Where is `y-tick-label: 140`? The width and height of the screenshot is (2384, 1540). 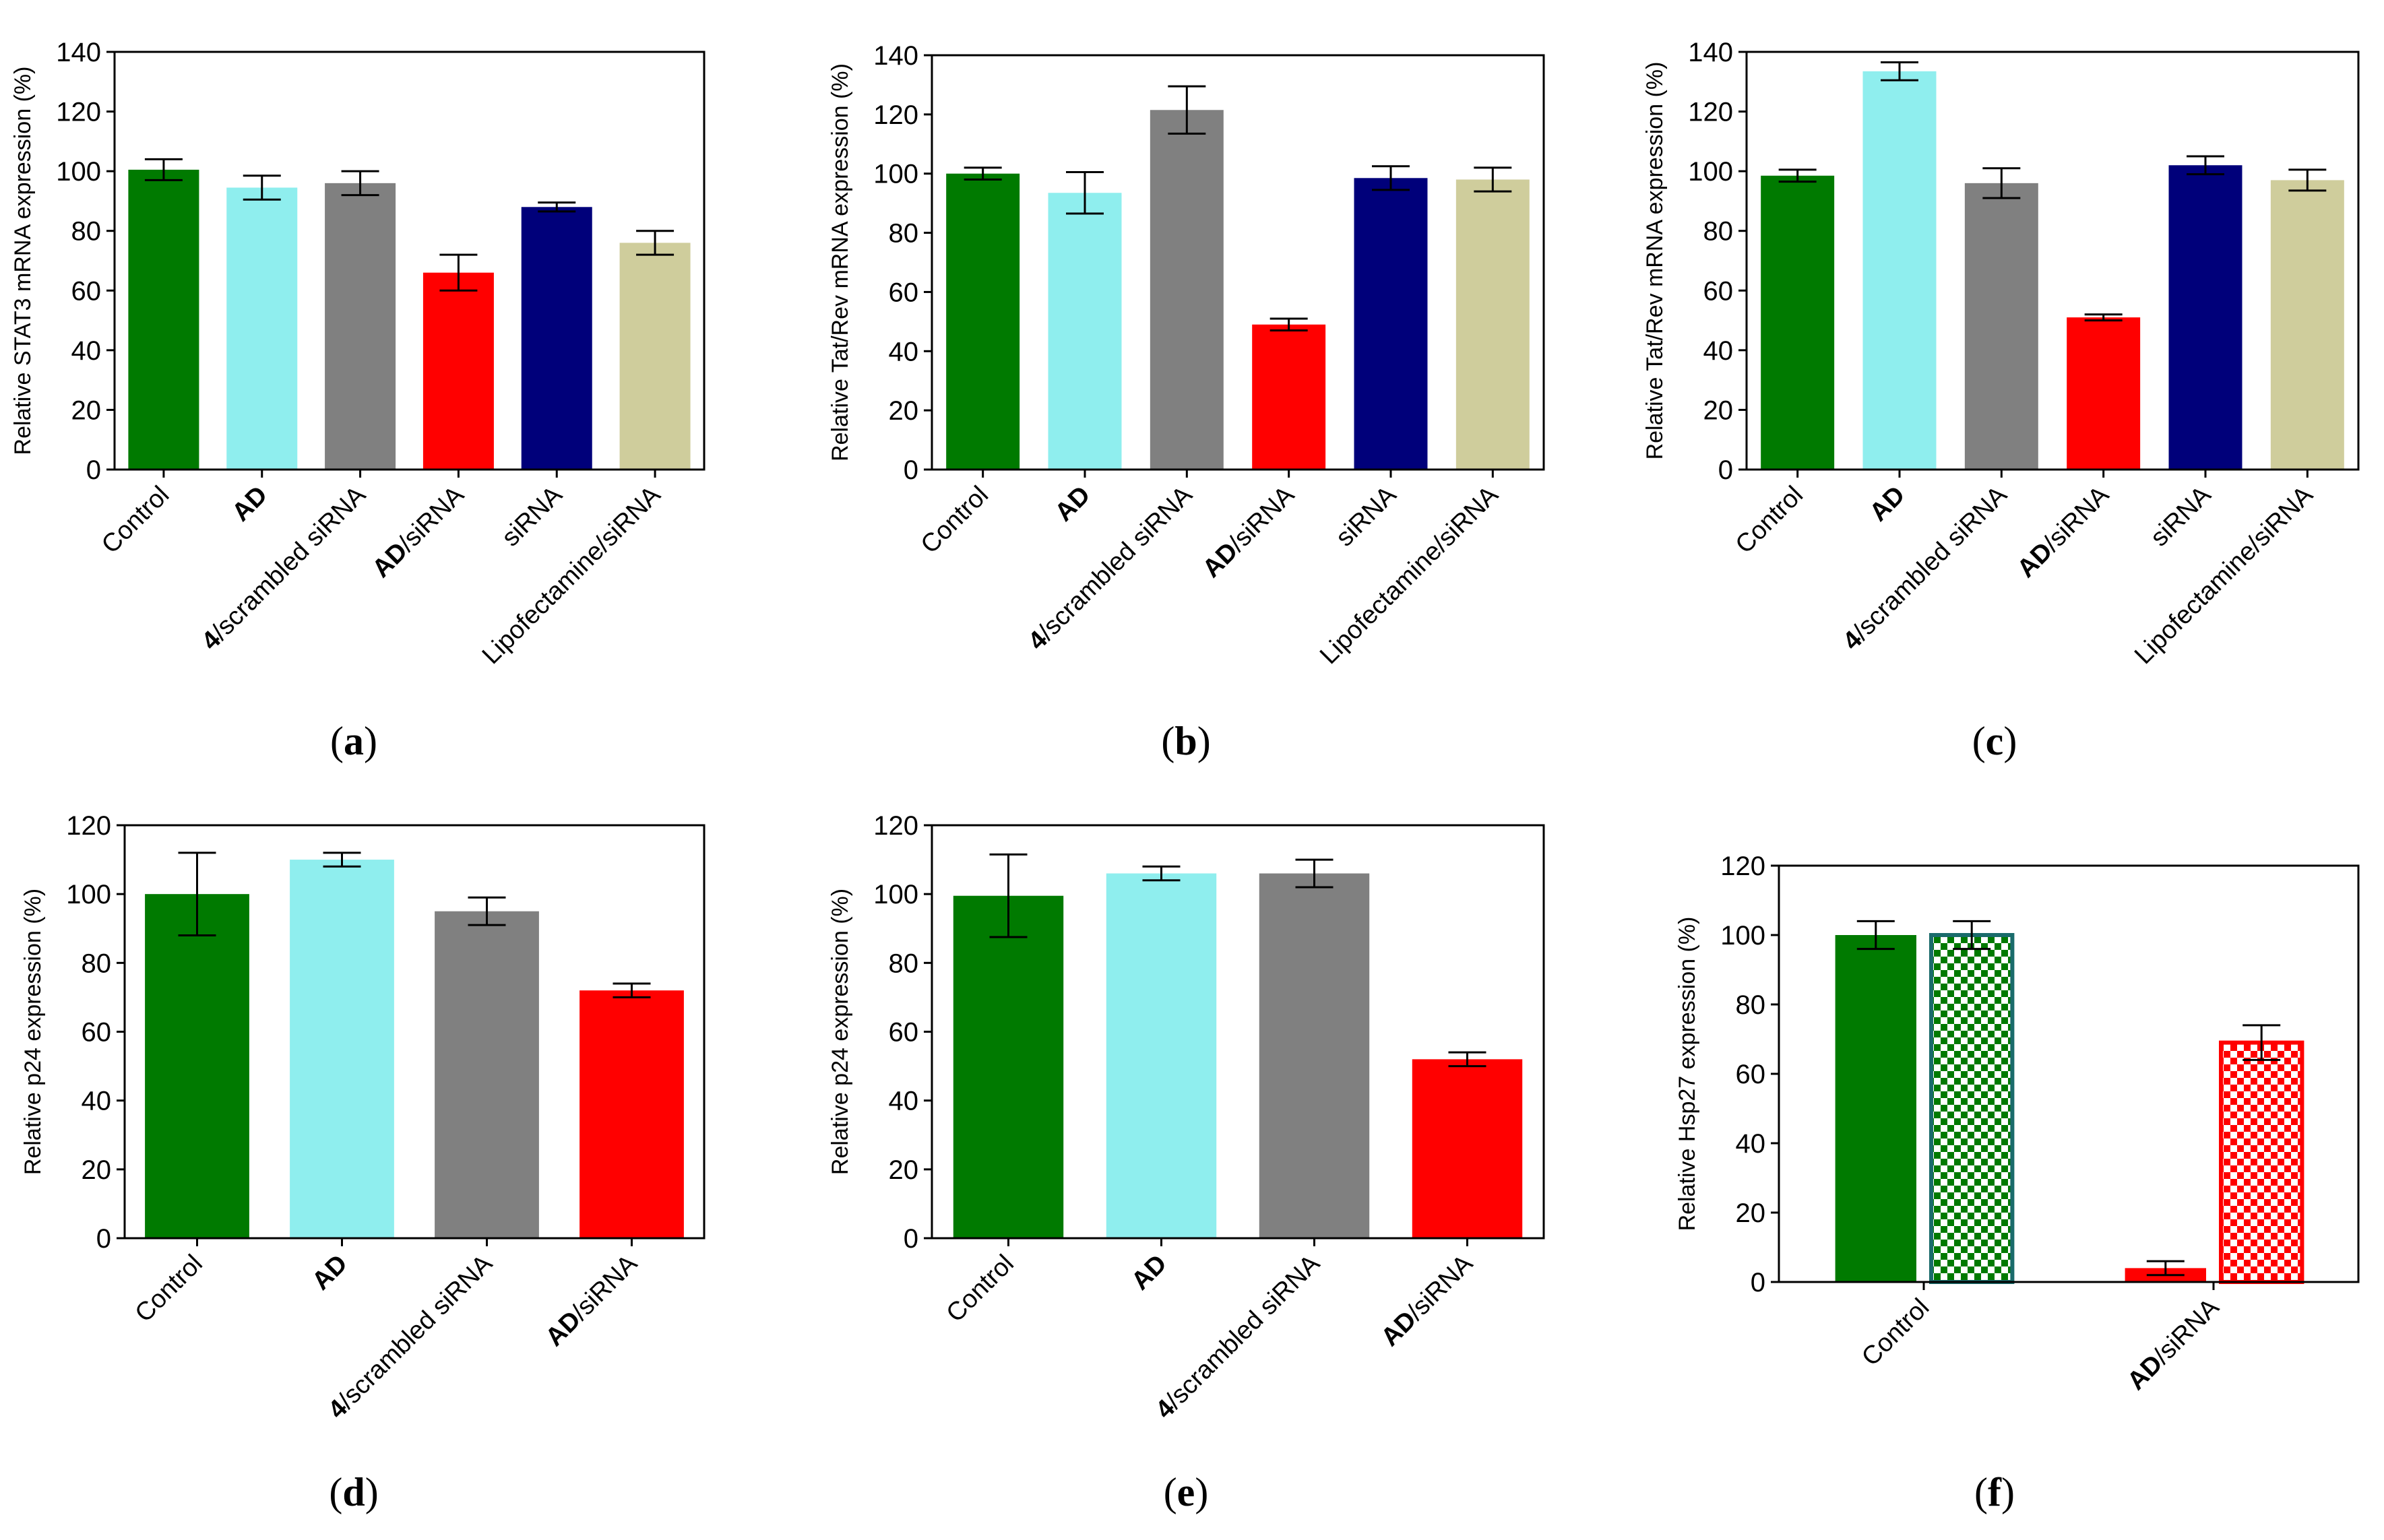
y-tick-label: 140 is located at coordinates (895, 56).